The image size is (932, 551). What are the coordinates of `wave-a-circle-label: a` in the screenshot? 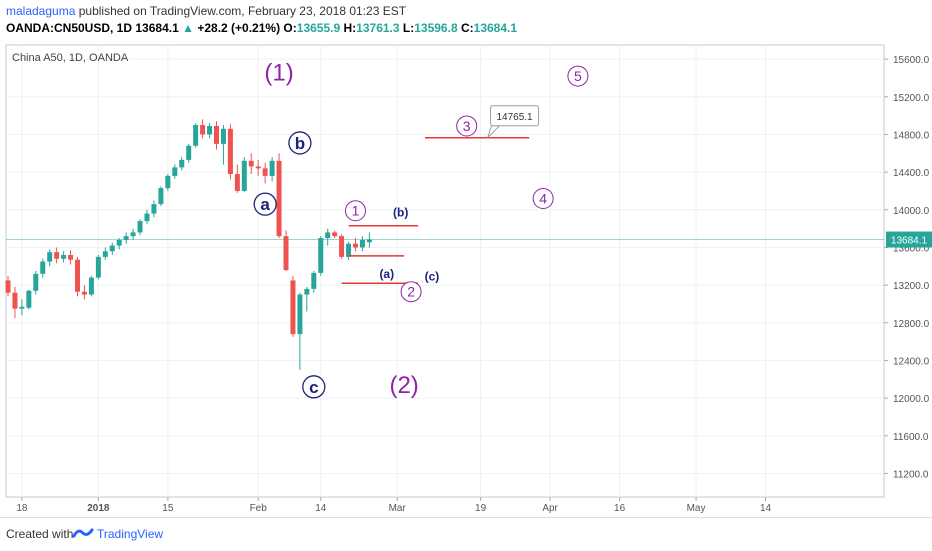 It's located at (265, 204).